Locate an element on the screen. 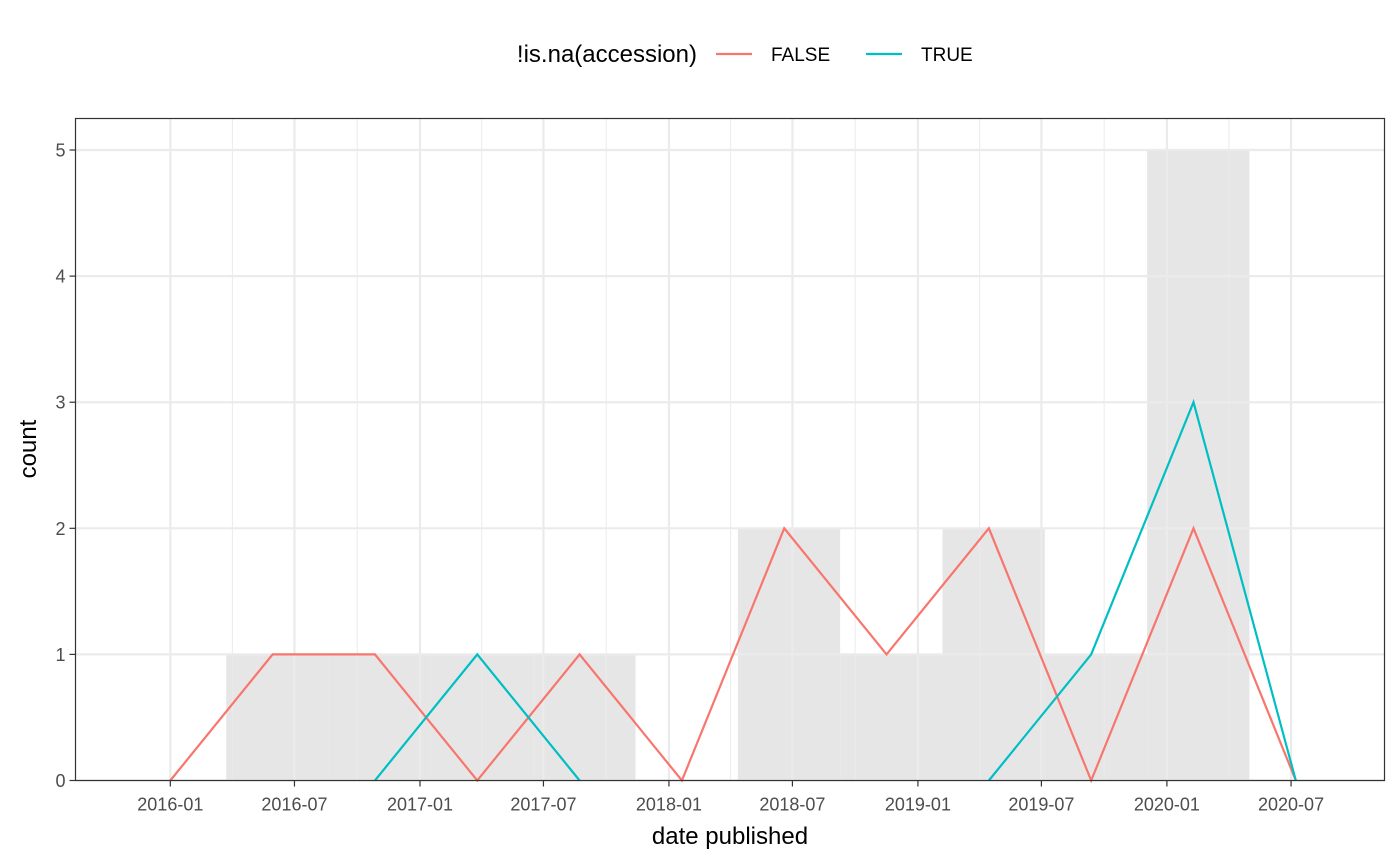 This screenshot has height=865, width=1400. y-tick-label: 4 is located at coordinates (60, 277).